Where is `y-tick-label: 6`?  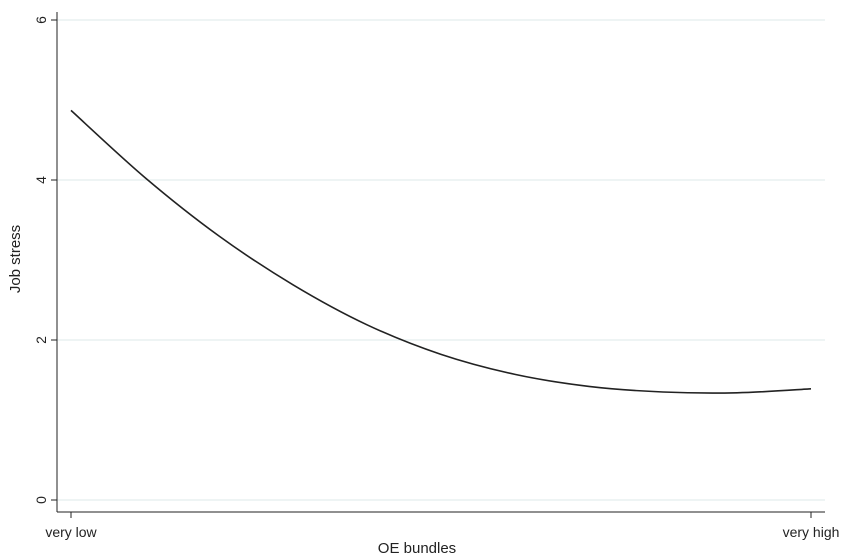 y-tick-label: 6 is located at coordinates (41, 20).